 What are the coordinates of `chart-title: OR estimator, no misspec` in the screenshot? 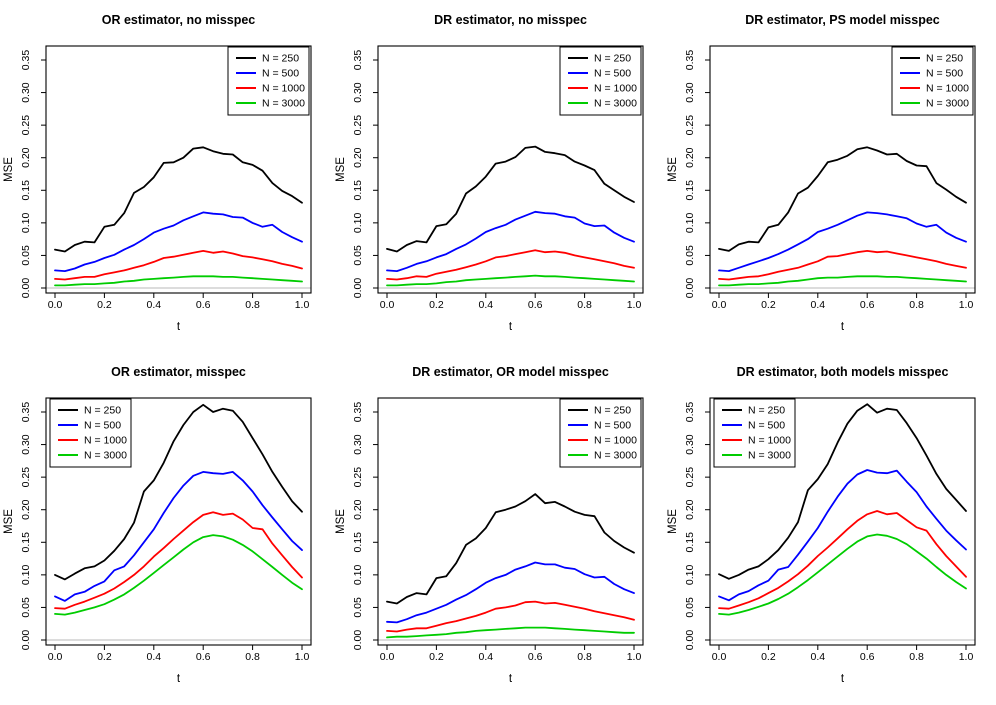 It's located at (178, 20).